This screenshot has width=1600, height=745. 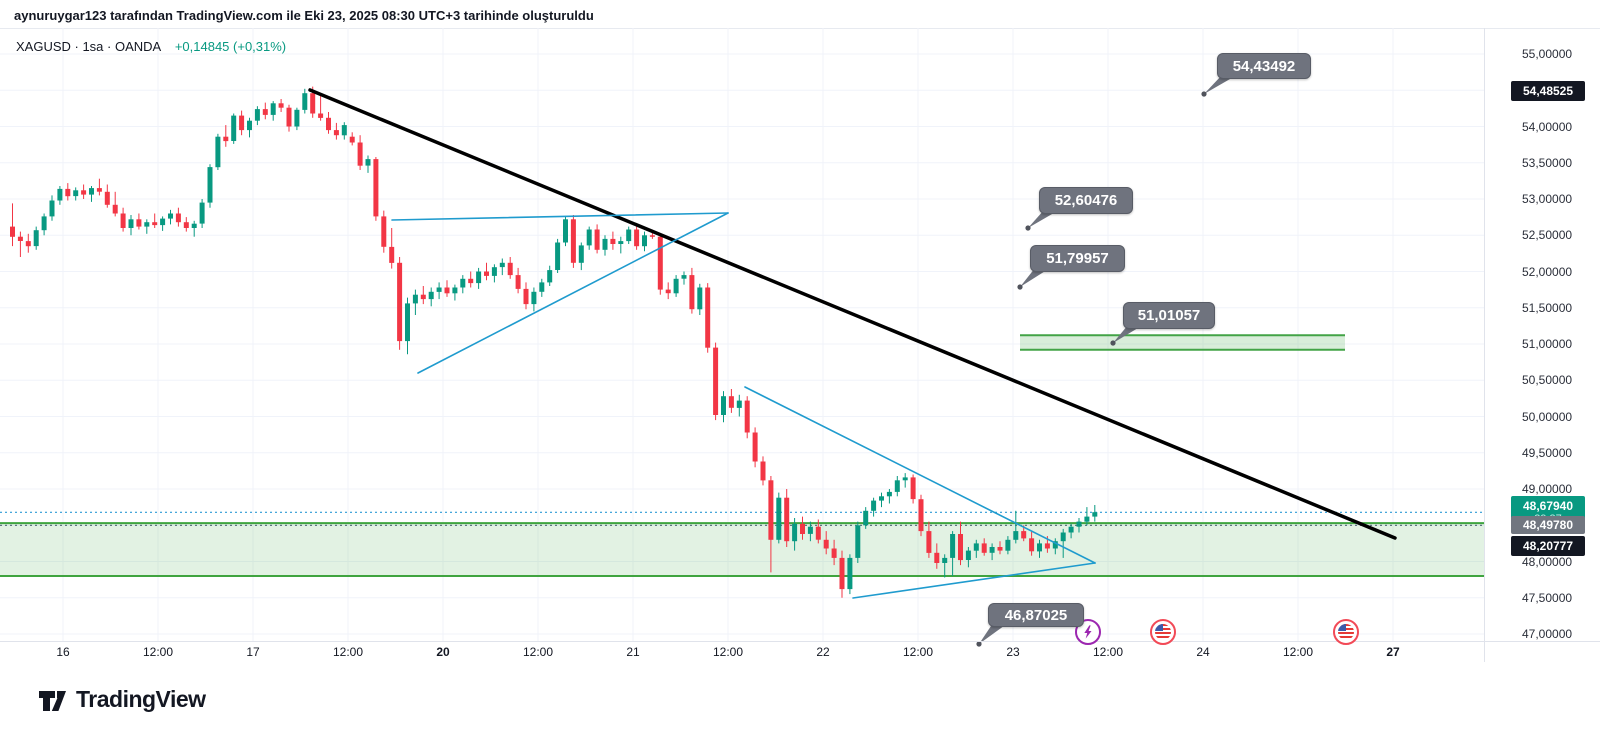 What do you see at coordinates (1203, 652) in the screenshot?
I see `time-axis-label: 24` at bounding box center [1203, 652].